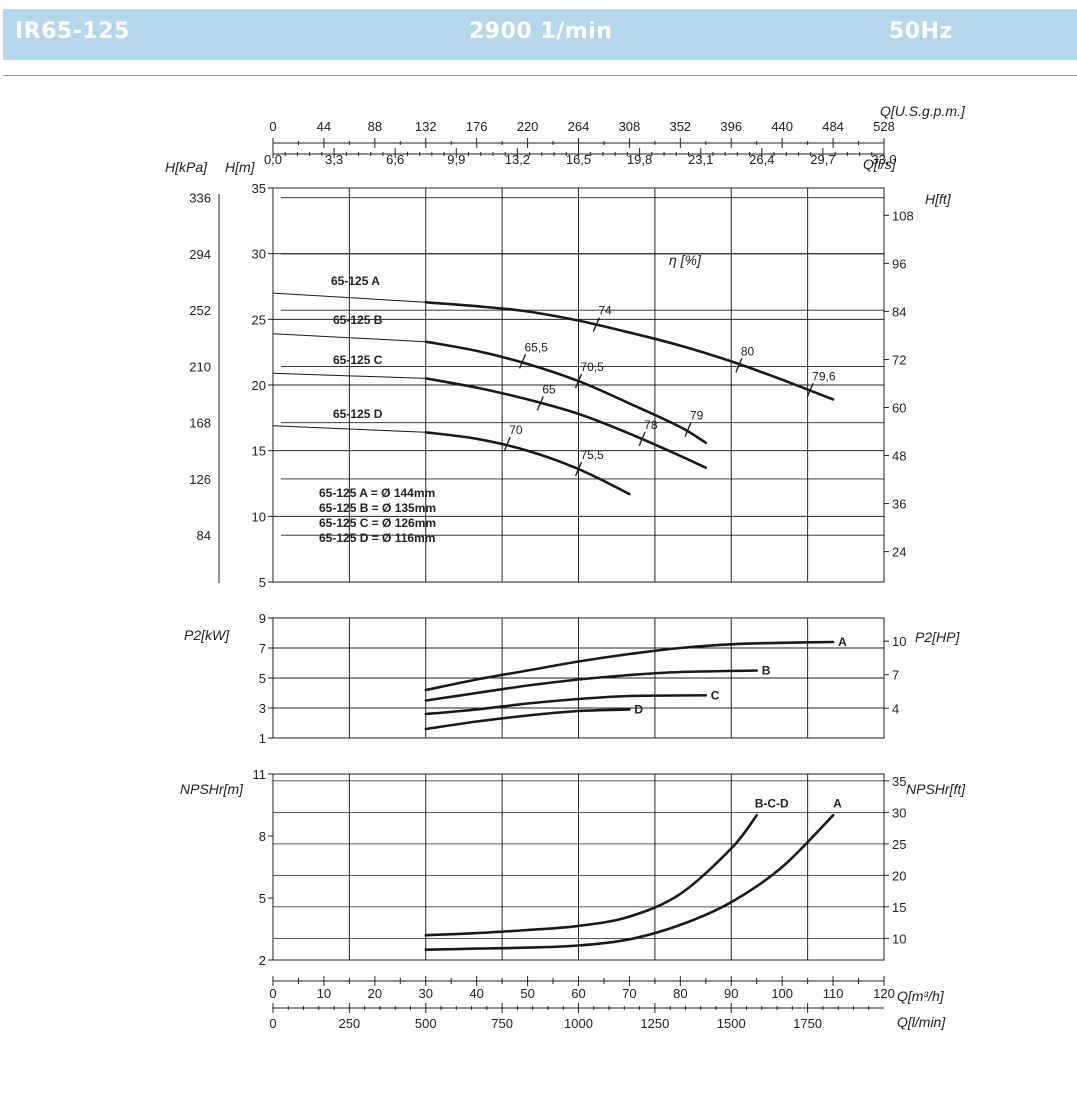  What do you see at coordinates (899, 938) in the screenshot?
I see `npsh-ft-tick-label: 10` at bounding box center [899, 938].